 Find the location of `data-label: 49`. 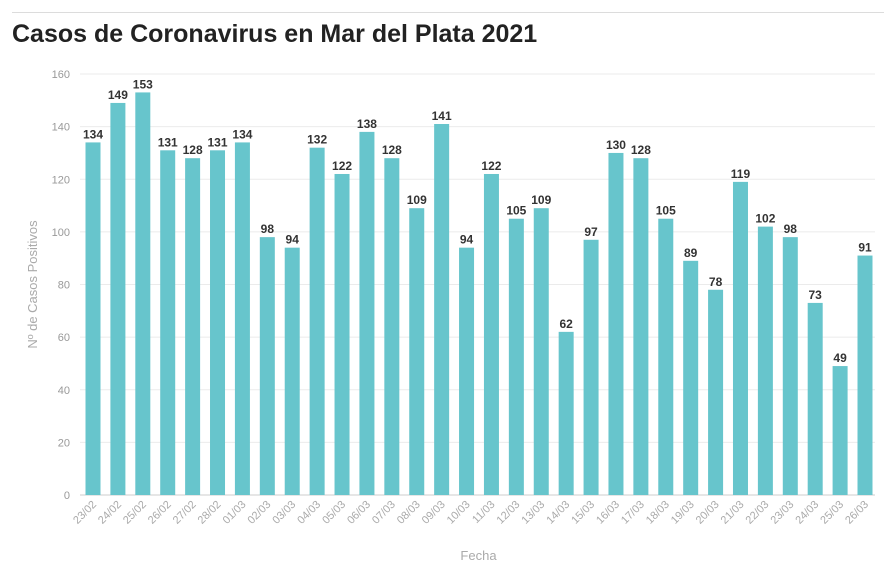

data-label: 49 is located at coordinates (840, 358).